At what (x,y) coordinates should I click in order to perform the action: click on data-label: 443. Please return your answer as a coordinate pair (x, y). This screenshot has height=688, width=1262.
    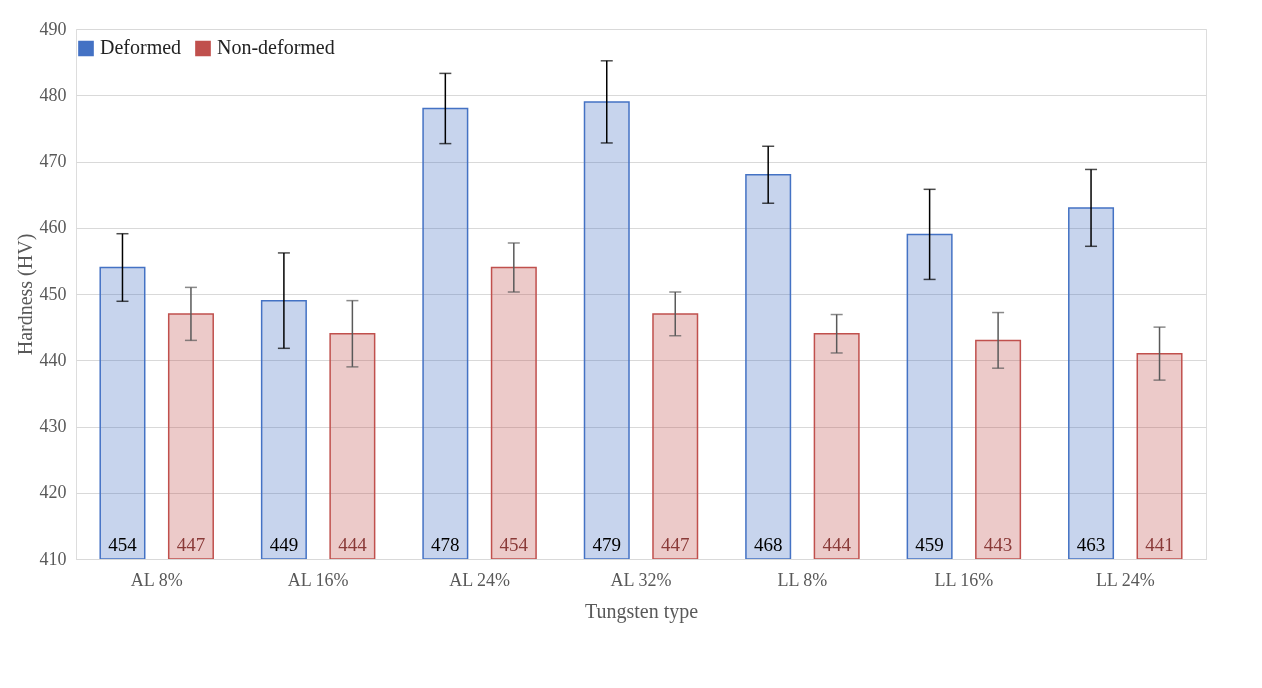
    Looking at the image, I should click on (998, 544).